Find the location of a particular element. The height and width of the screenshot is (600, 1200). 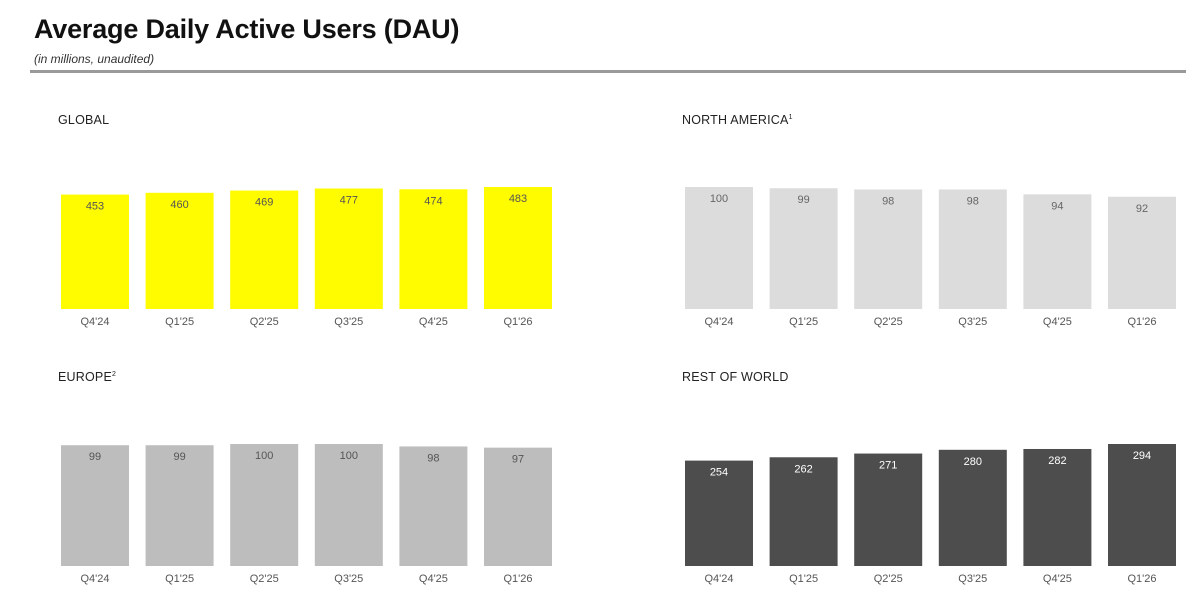

bar-value-label: 477 is located at coordinates (349, 201).